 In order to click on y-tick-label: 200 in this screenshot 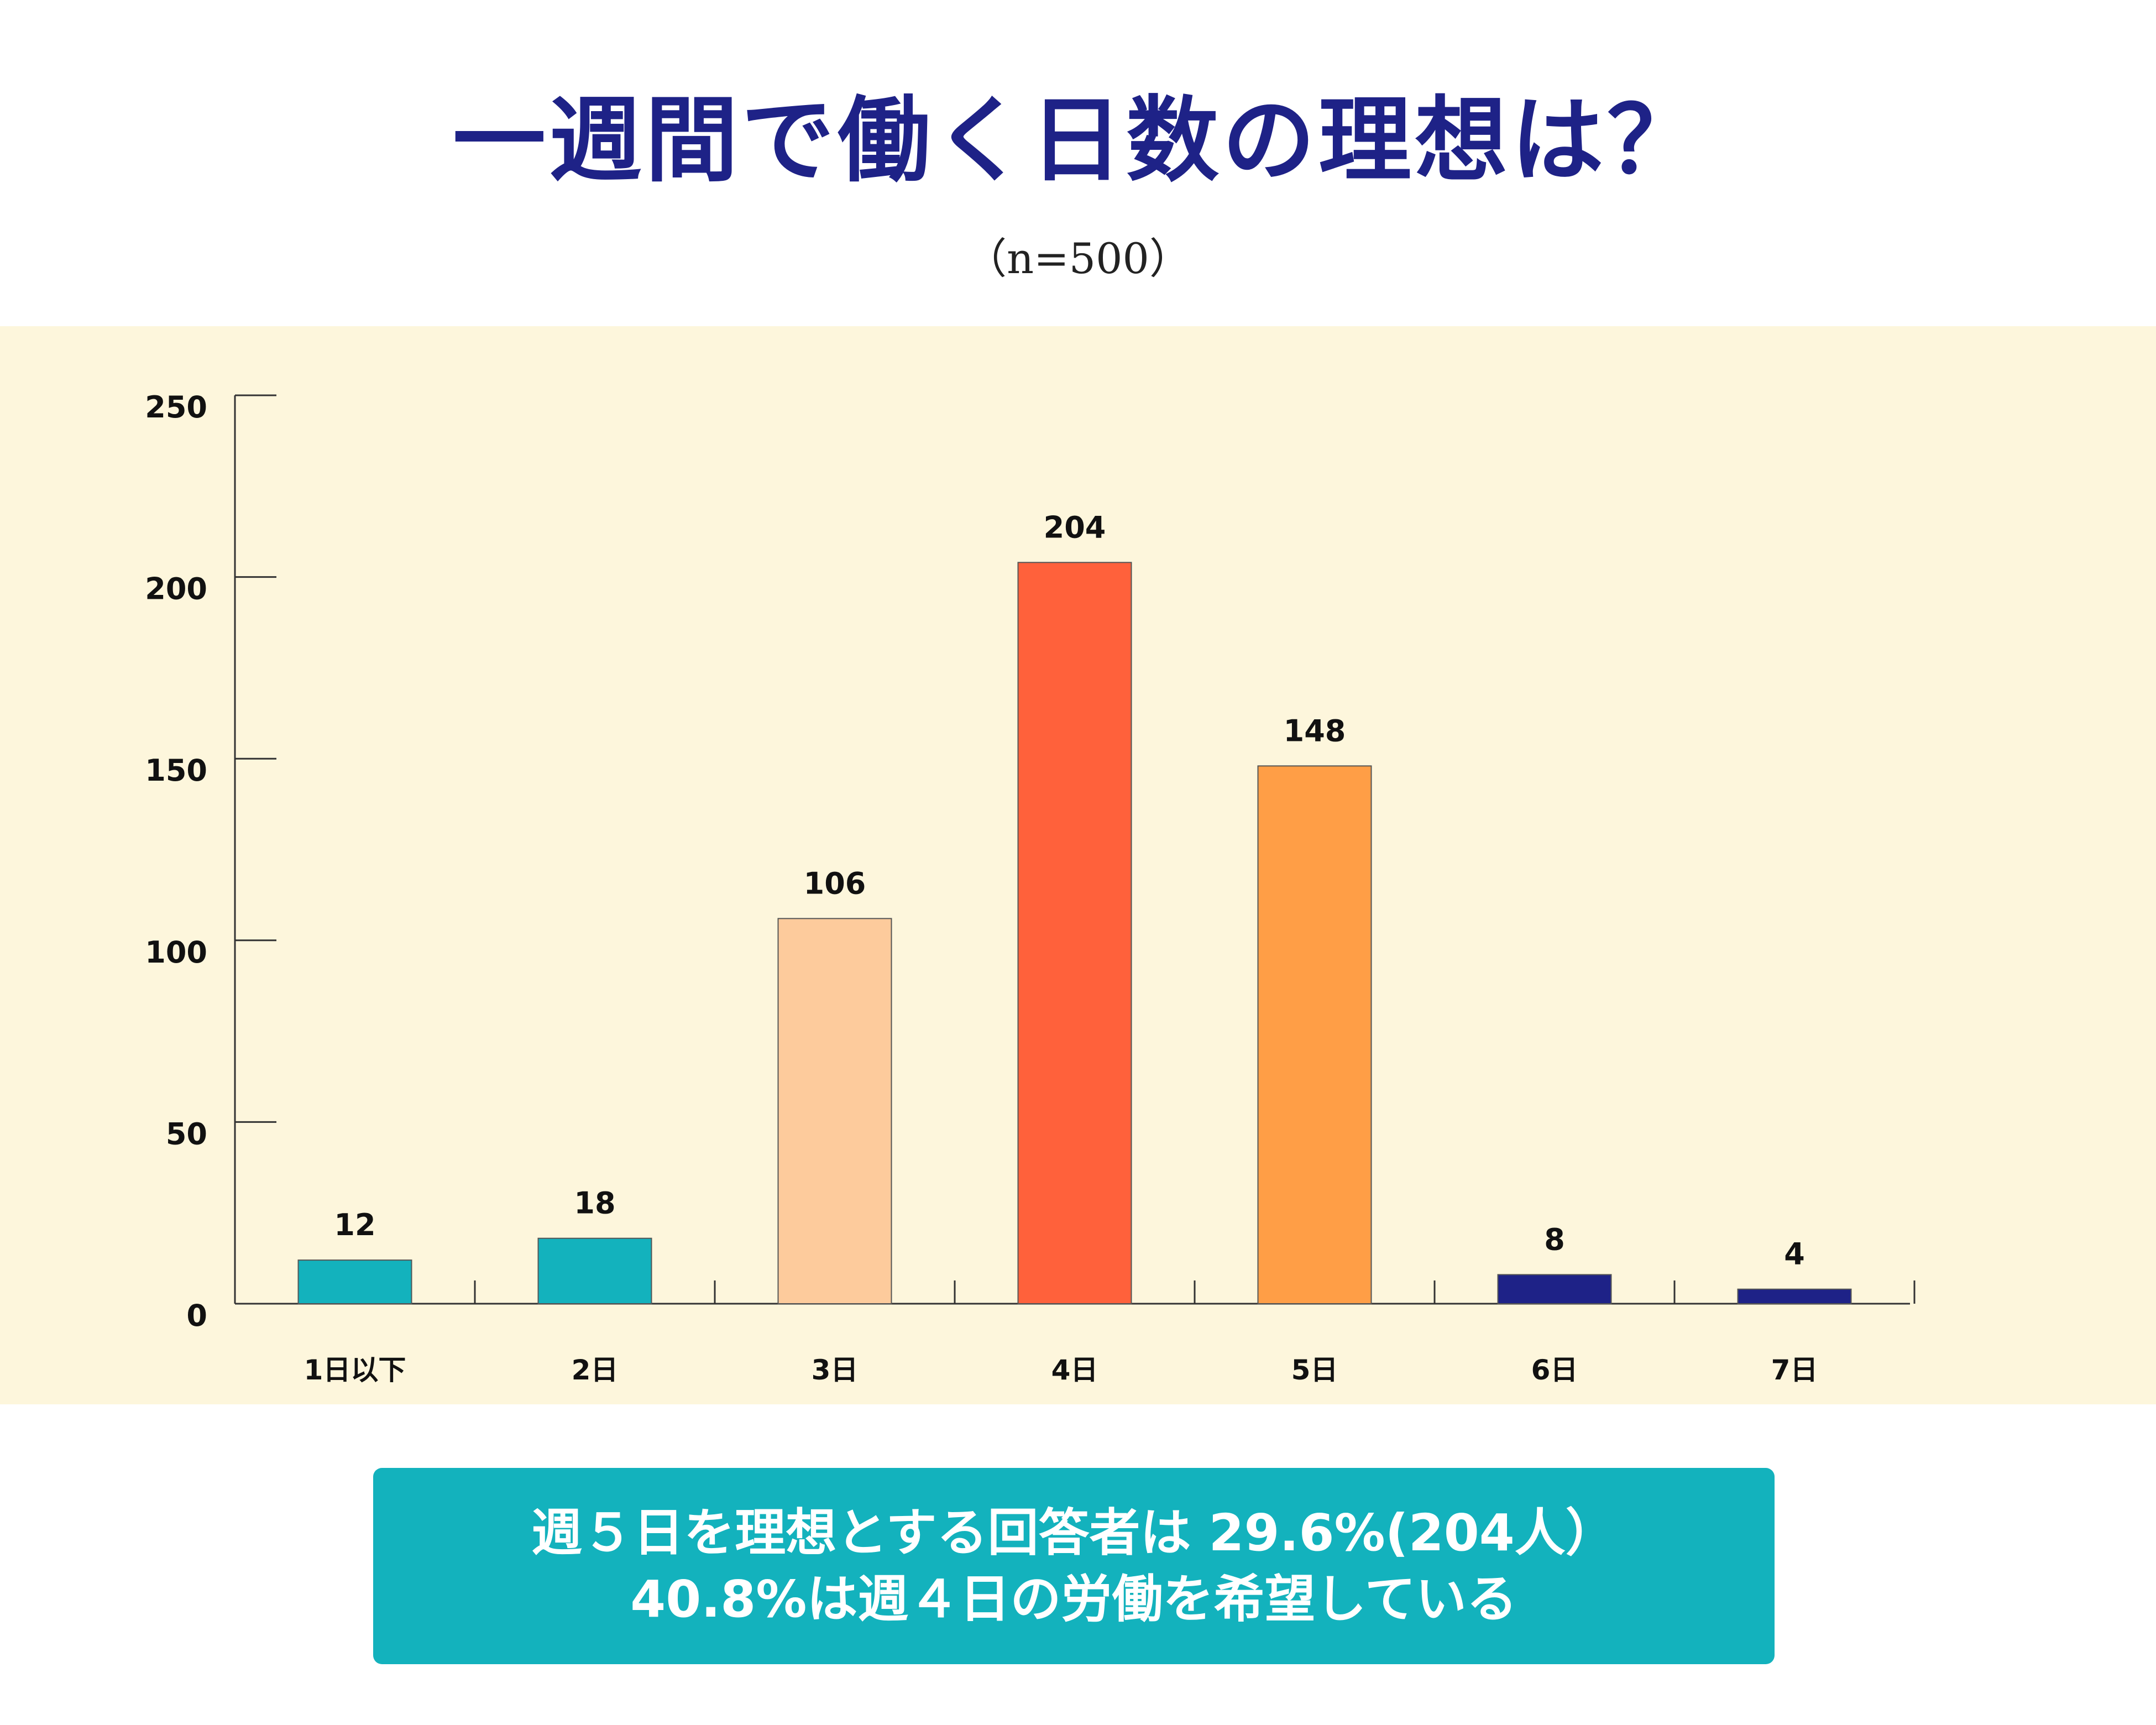, I will do `click(176, 590)`.